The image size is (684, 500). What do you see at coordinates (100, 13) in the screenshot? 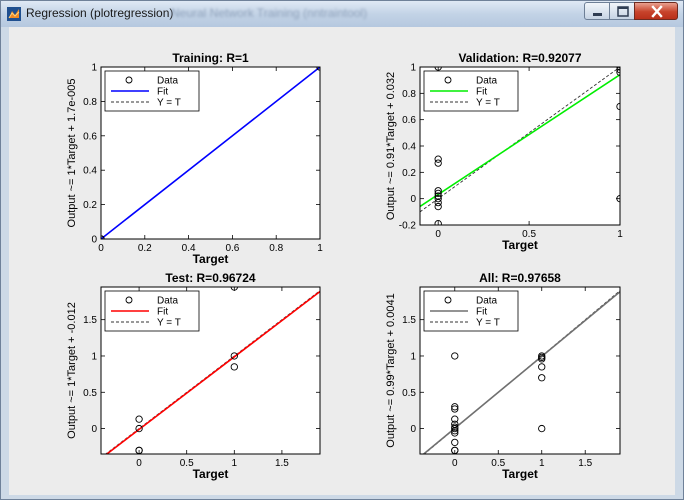
I see `window-title: Regression (plotregression)` at bounding box center [100, 13].